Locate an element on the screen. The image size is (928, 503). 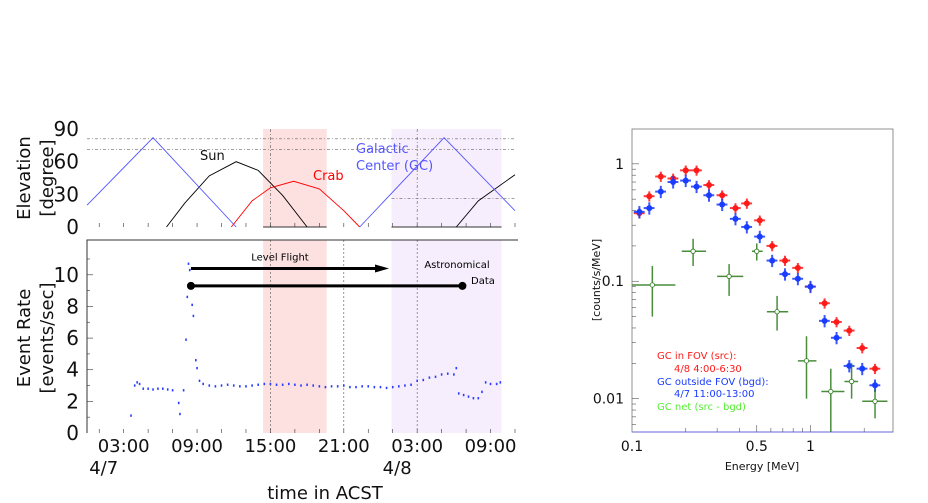
level-flight-label: Level Flight is located at coordinates (280, 257).